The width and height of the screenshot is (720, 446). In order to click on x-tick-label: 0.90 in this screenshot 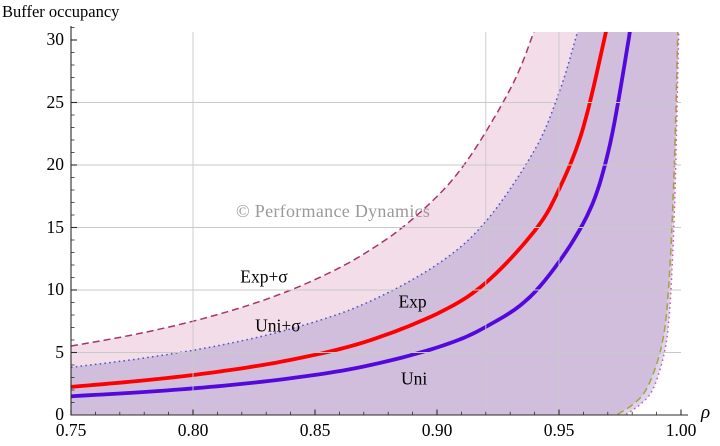, I will do `click(437, 430)`.